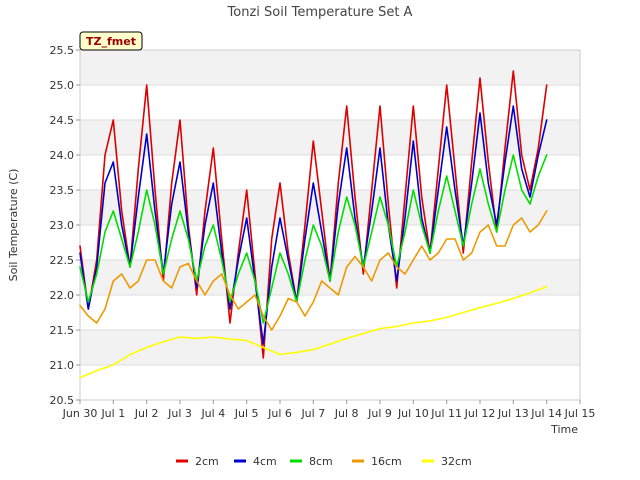  Describe the element at coordinates (207, 461) in the screenshot. I see `legend-label-2cm: 2cm` at that location.